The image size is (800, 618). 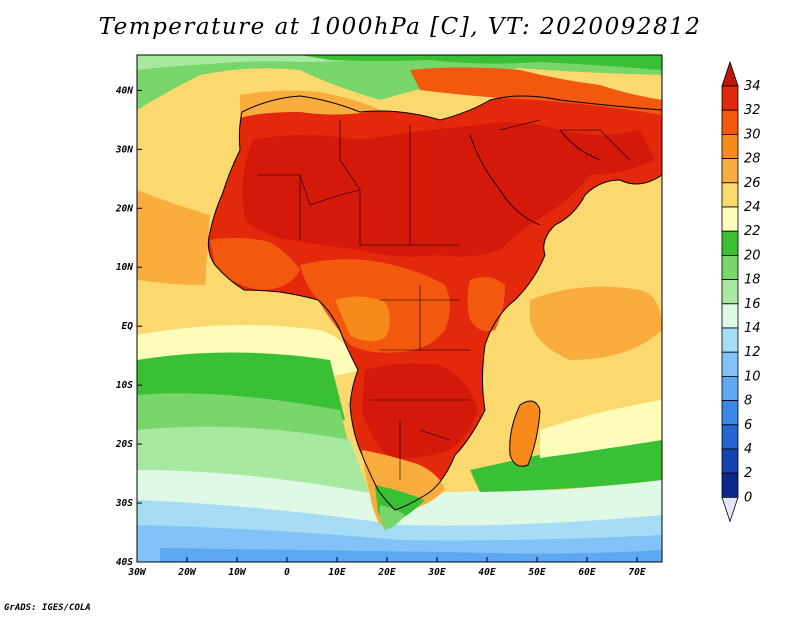 What do you see at coordinates (124, 149) in the screenshot?
I see `y-tick-label: 30N` at bounding box center [124, 149].